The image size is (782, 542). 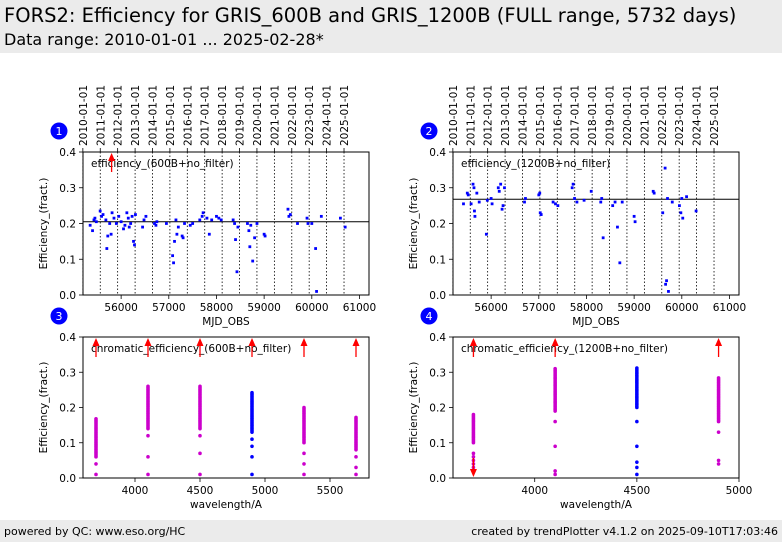 I want to click on panel-number: 2, so click(x=429, y=131).